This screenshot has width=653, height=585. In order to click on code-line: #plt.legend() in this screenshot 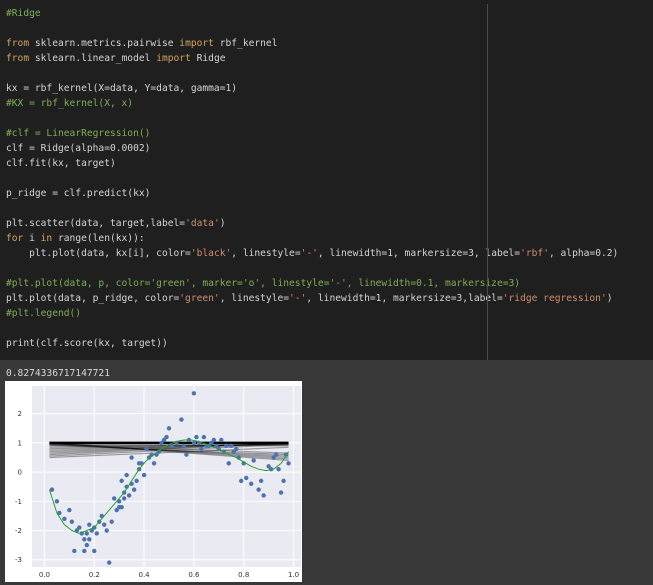, I will do `click(43, 313)`.